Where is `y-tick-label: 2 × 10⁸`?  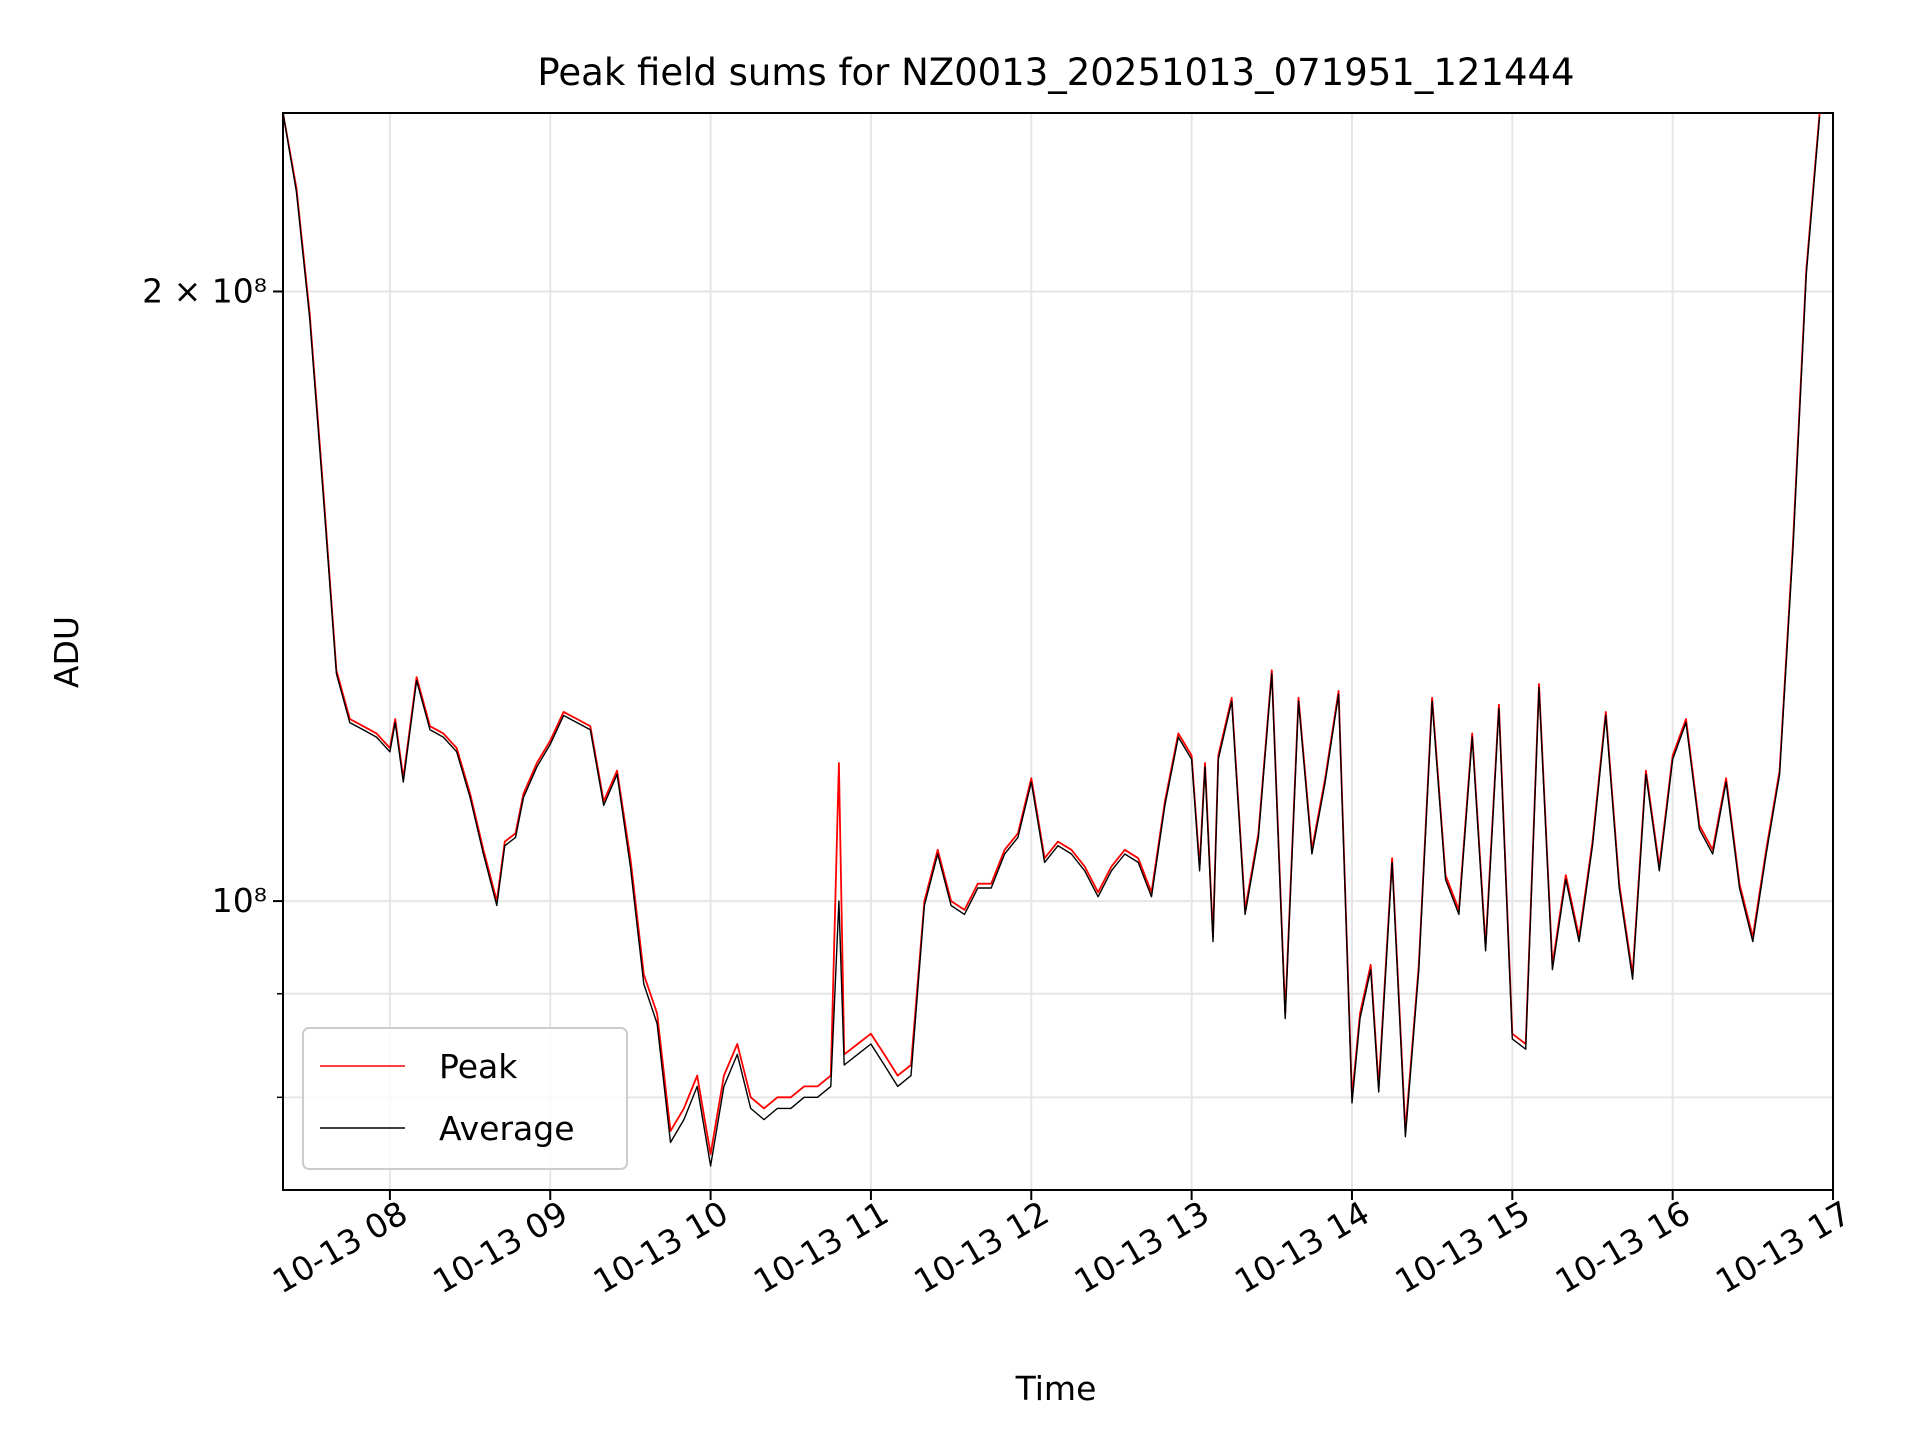 y-tick-label: 2 × 10⁸ is located at coordinates (204, 290).